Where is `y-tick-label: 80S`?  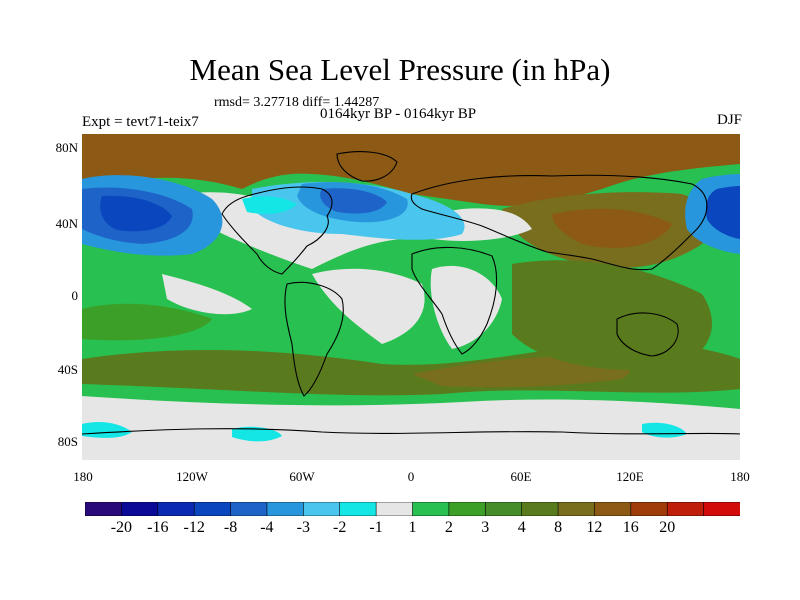 y-tick-label: 80S is located at coordinates (67, 441).